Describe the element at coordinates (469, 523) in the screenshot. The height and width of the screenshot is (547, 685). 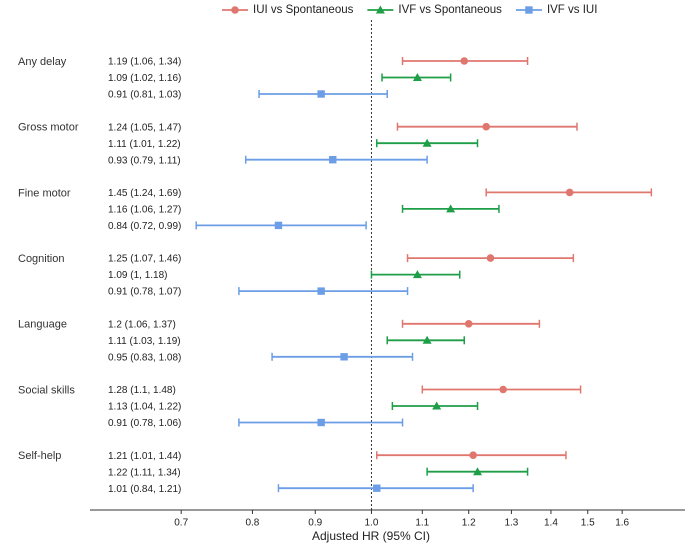
I see `x-tick-label: 1.2` at that location.